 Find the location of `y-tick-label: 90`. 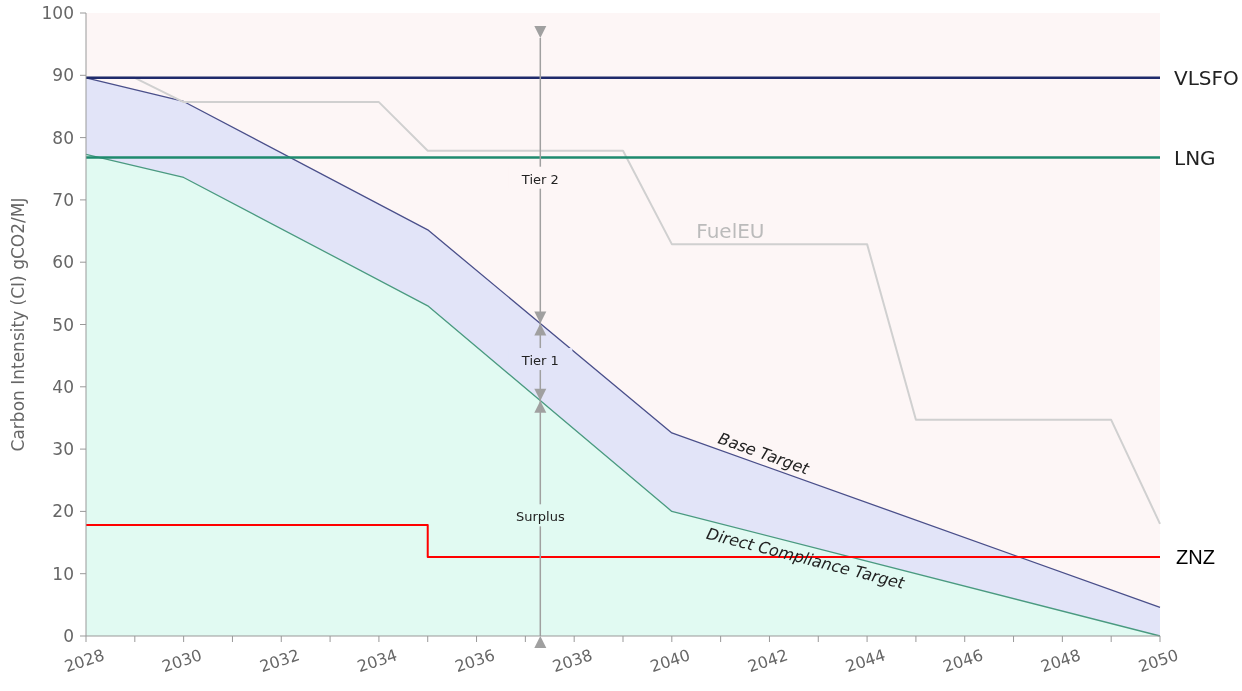

y-tick-label: 90 is located at coordinates (63, 75).